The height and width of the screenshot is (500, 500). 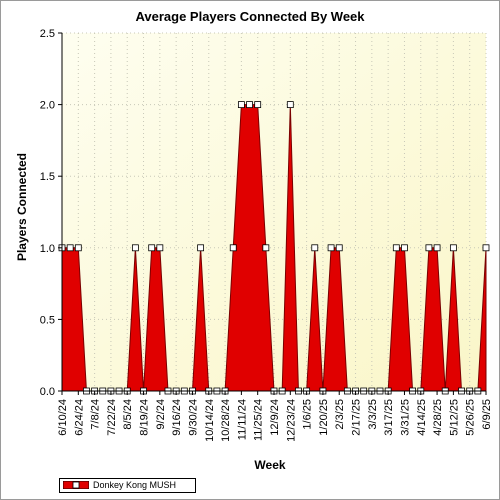 I want to click on y-tick-label: 1.5, so click(x=47, y=177).